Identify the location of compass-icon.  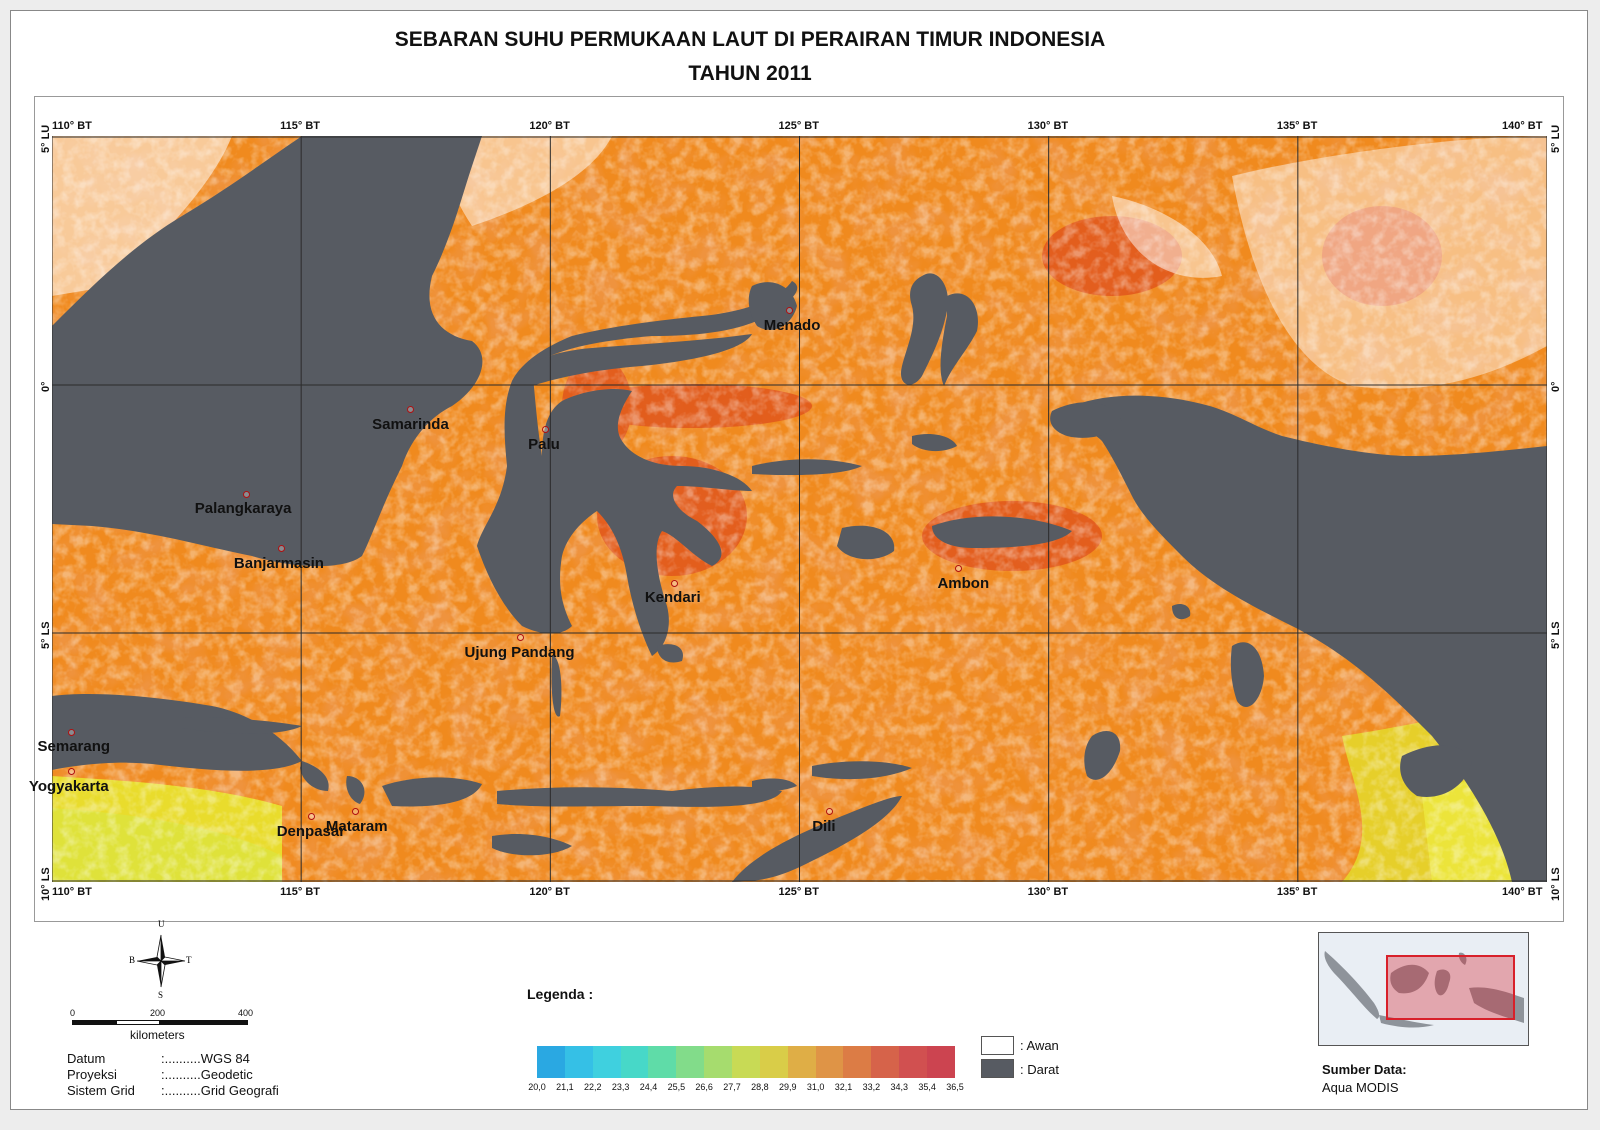
(161, 961).